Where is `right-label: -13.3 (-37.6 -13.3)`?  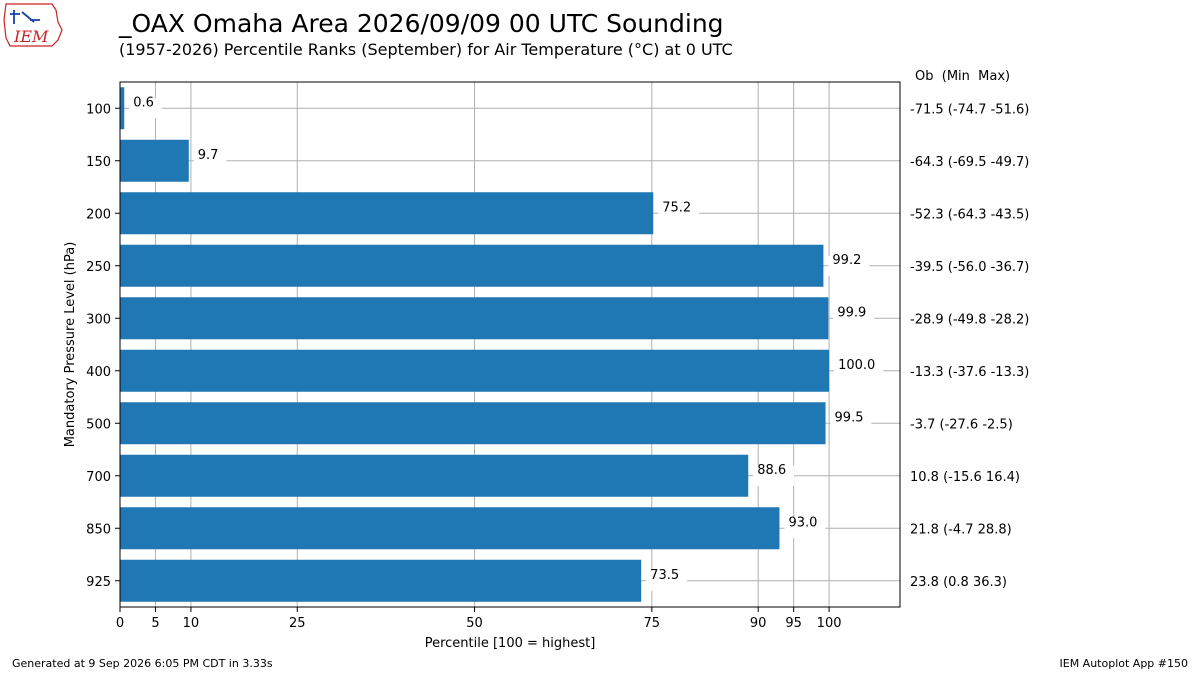
right-label: -13.3 (-37.6 -13.3) is located at coordinates (969, 372).